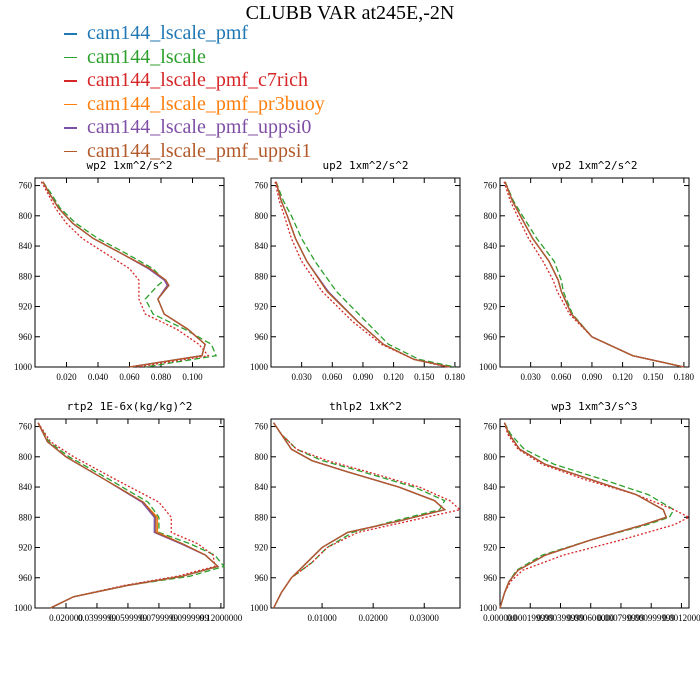  What do you see at coordinates (531, 377) in the screenshot?
I see `x-tick-label: 0.030` at bounding box center [531, 377].